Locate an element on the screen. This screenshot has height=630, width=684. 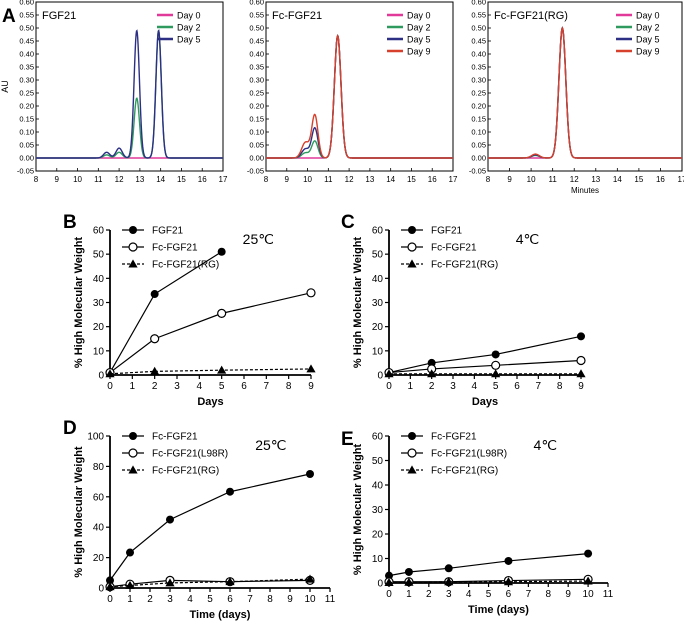
y-tick-label: 0.50 is located at coordinates (478, 28).